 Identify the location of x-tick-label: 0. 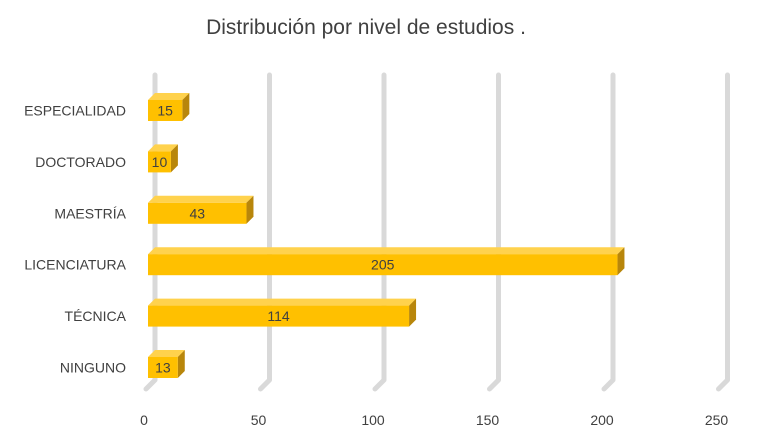
(144, 420).